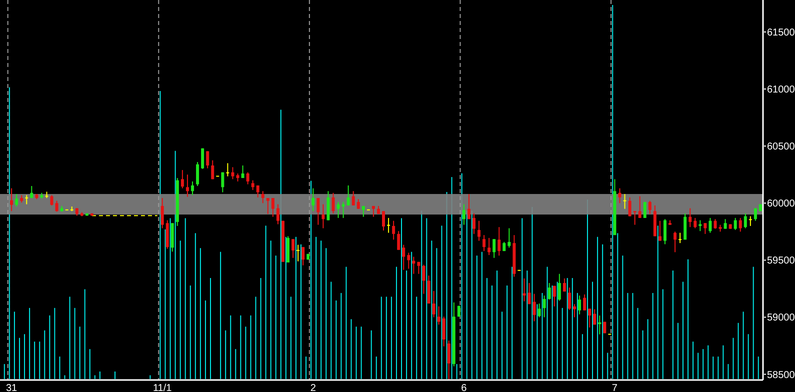  What do you see at coordinates (781, 261) in the screenshot?
I see `y-tick-label: 59500` at bounding box center [781, 261].